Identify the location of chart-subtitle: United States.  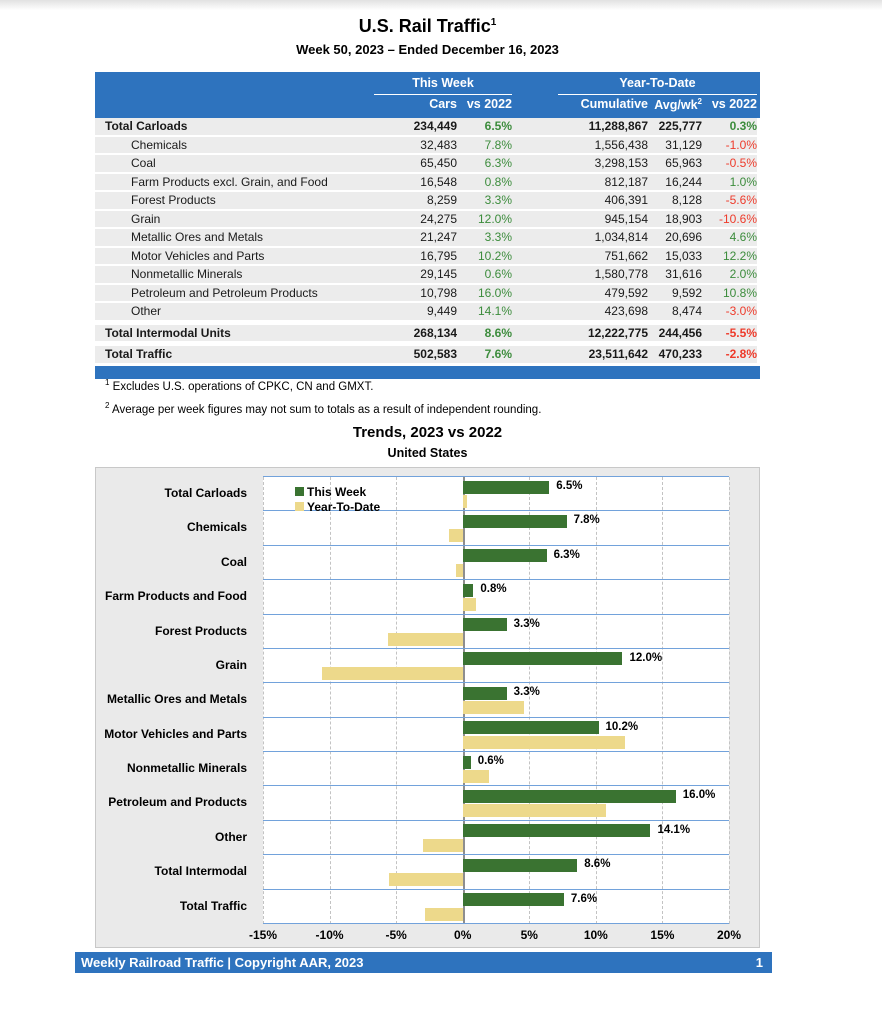
(427, 453).